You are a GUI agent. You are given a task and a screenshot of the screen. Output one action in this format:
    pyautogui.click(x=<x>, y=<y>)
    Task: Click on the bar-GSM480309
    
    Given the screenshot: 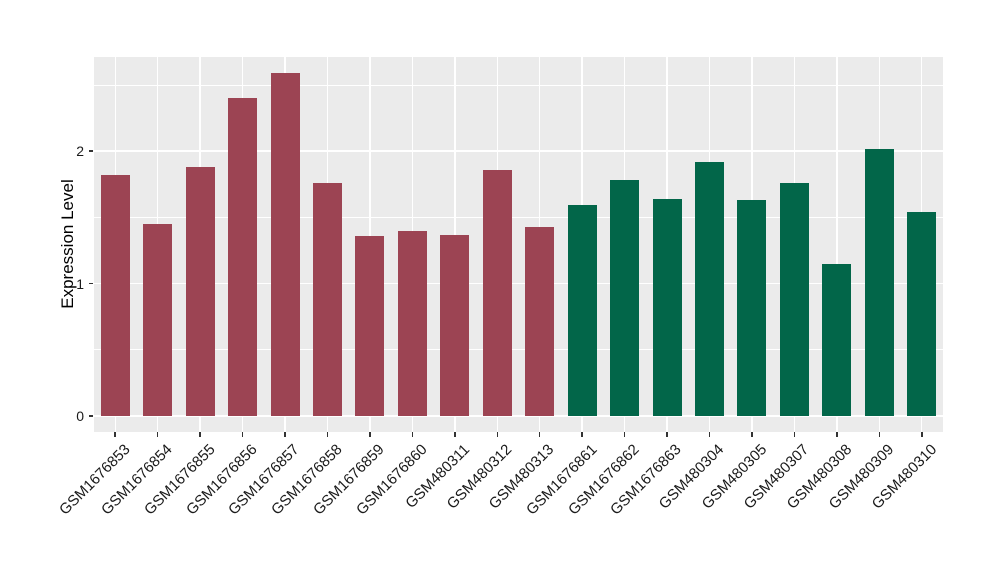 What is the action you would take?
    pyautogui.click(x=879, y=282)
    